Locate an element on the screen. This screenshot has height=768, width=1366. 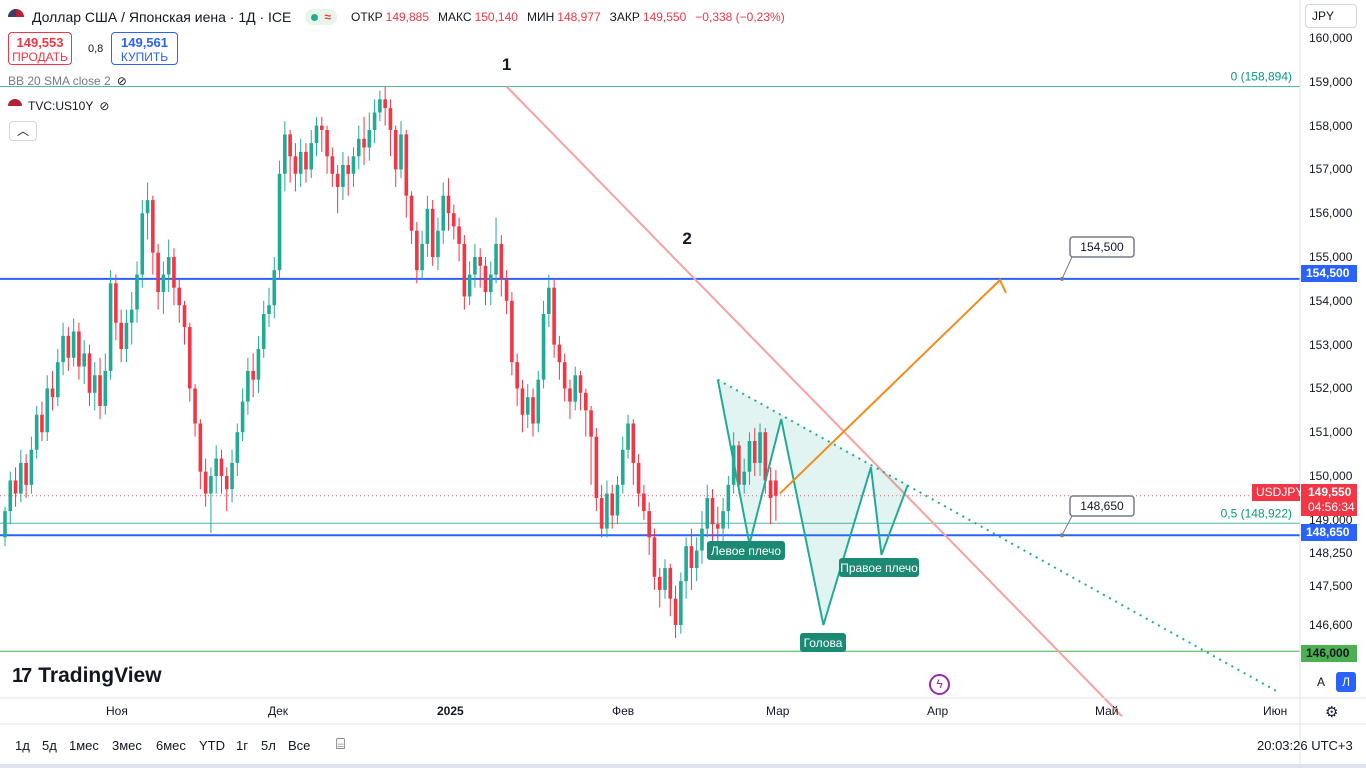
tv-mark-icon: 17 is located at coordinates (22, 675).